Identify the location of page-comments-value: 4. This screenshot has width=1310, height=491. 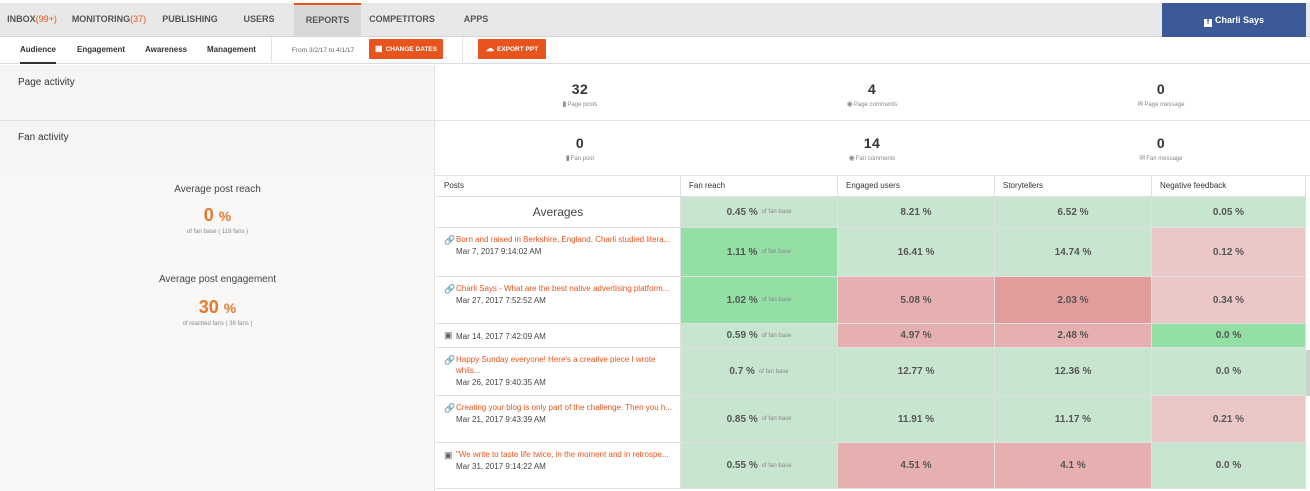
(872, 89).